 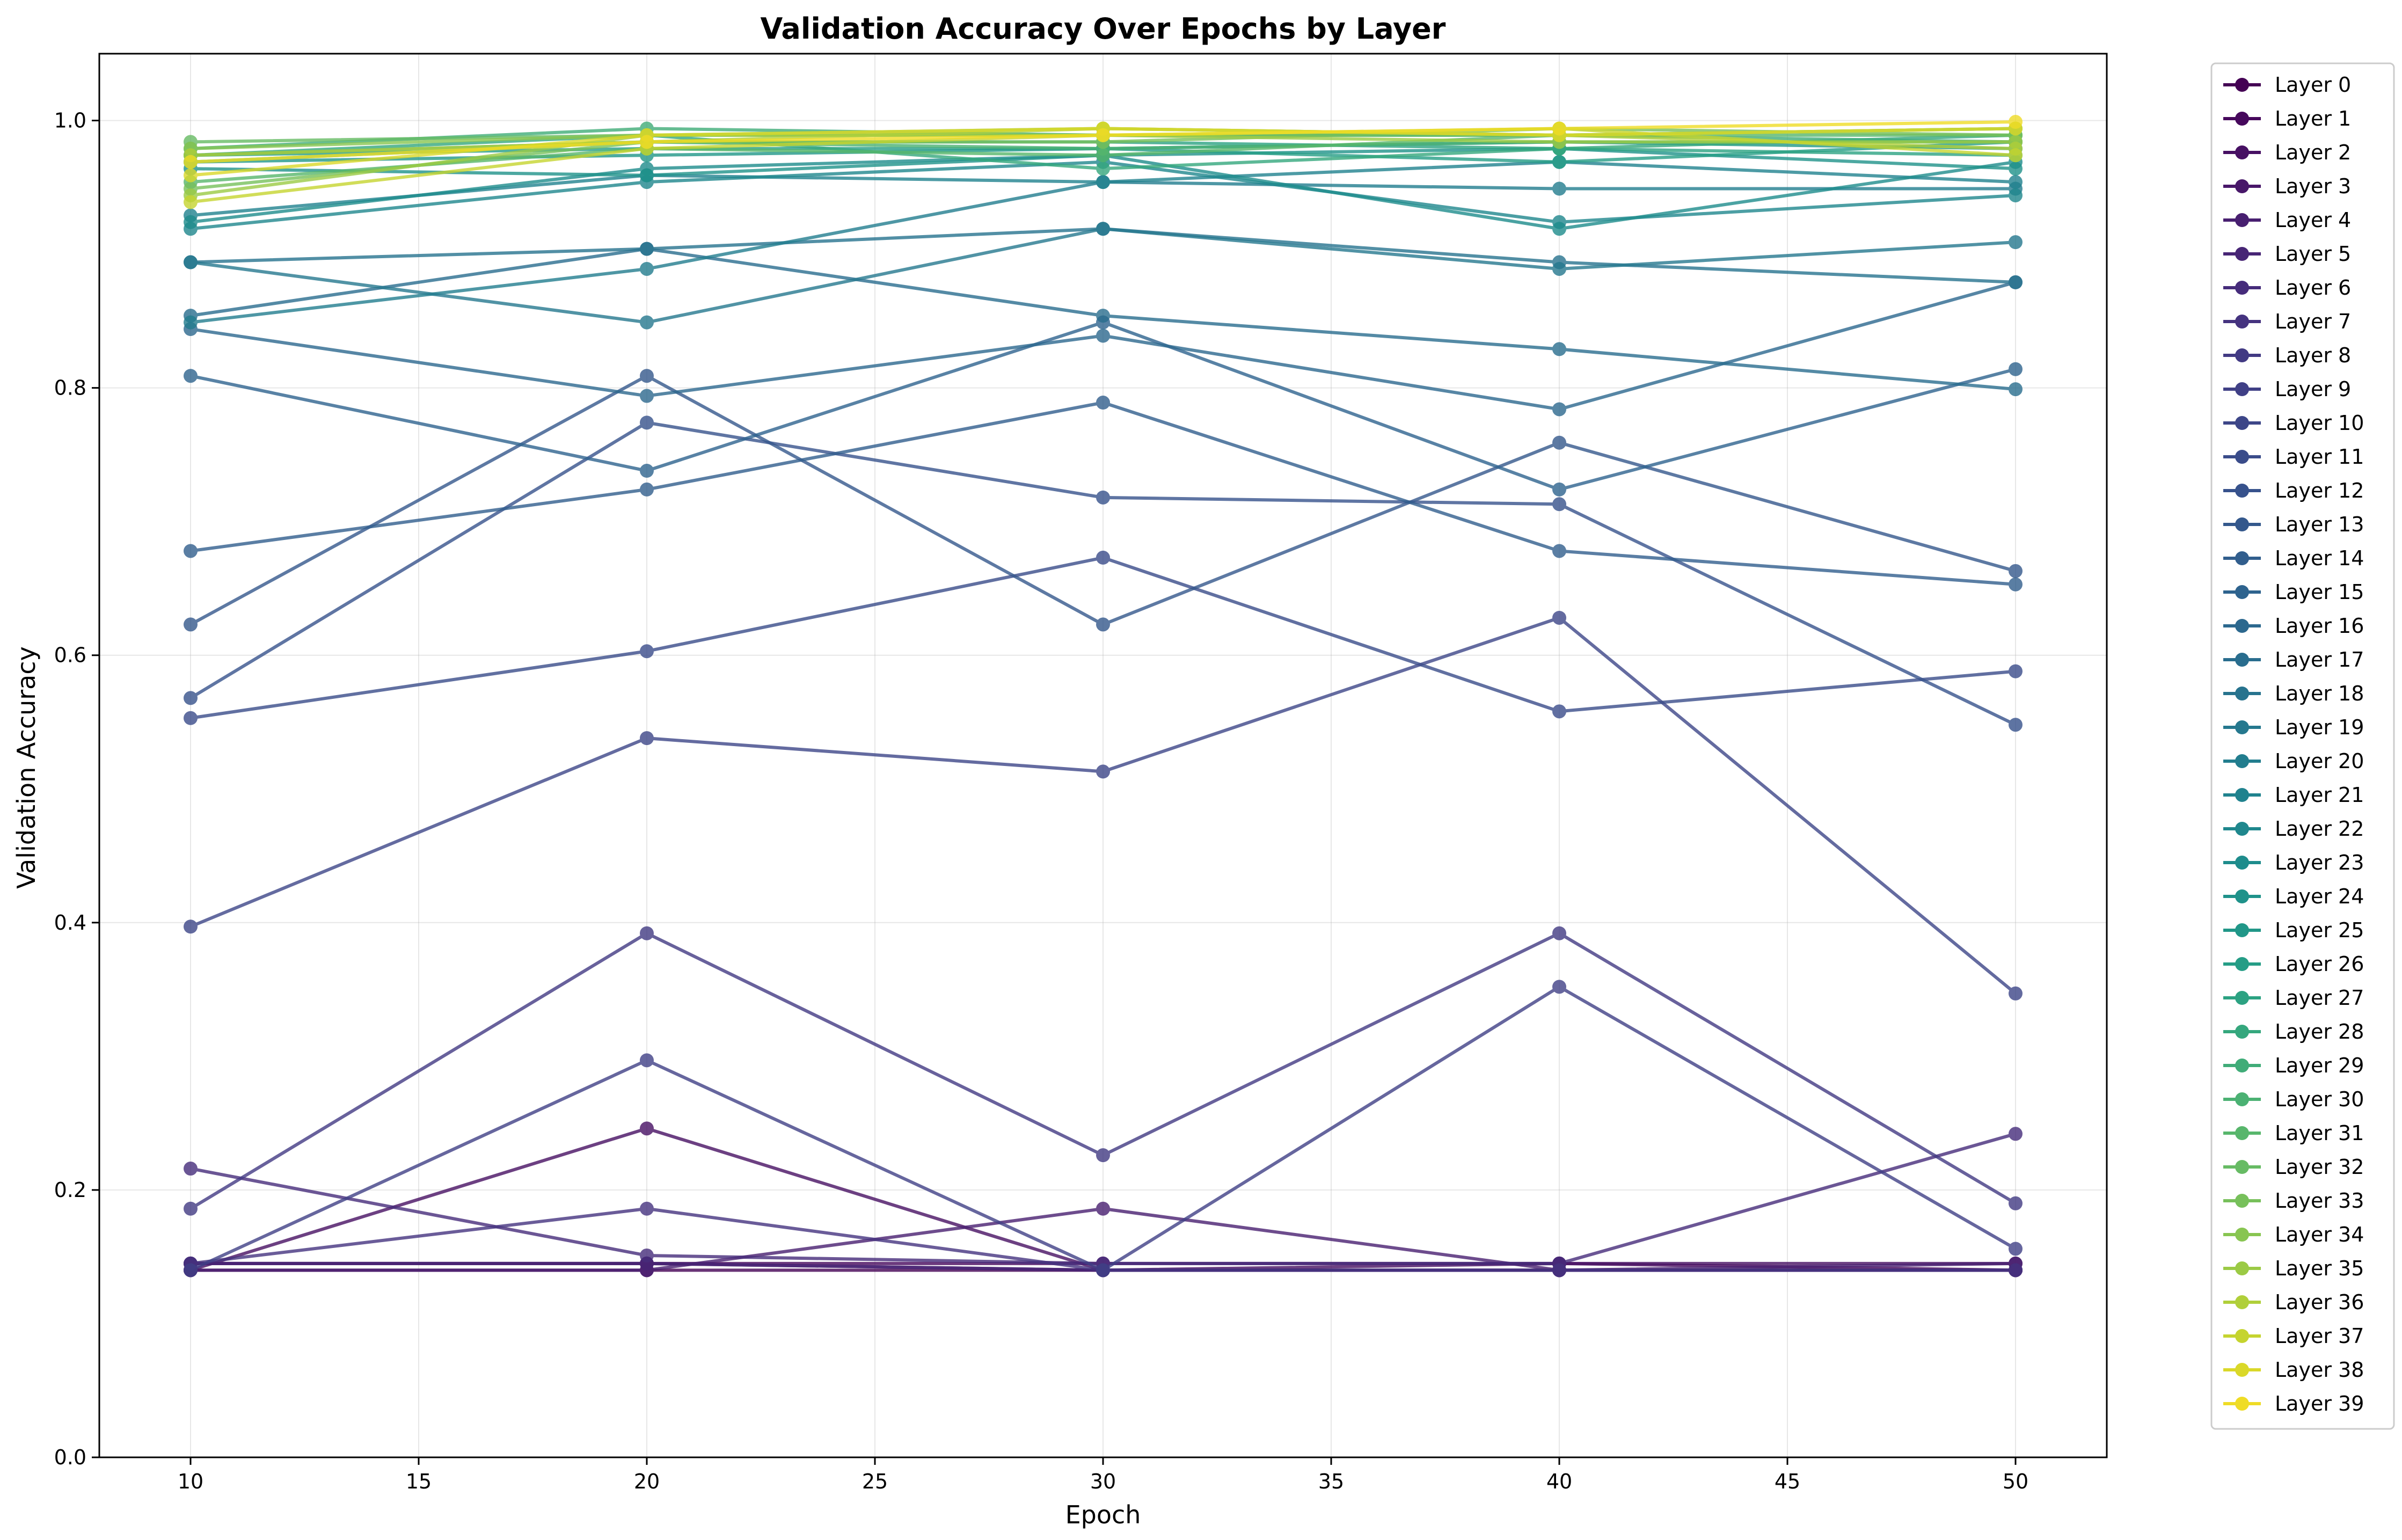 I want to click on legend-entry: Layer 27, so click(x=2293, y=998).